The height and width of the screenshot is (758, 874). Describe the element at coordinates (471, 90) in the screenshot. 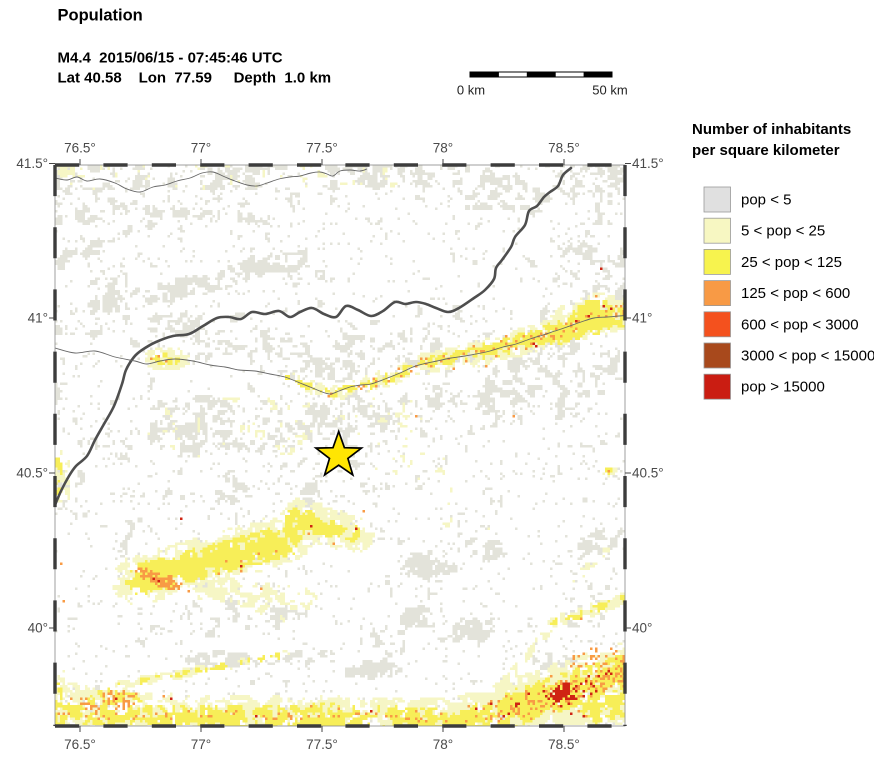

I see `svg-text: 0 km` at that location.